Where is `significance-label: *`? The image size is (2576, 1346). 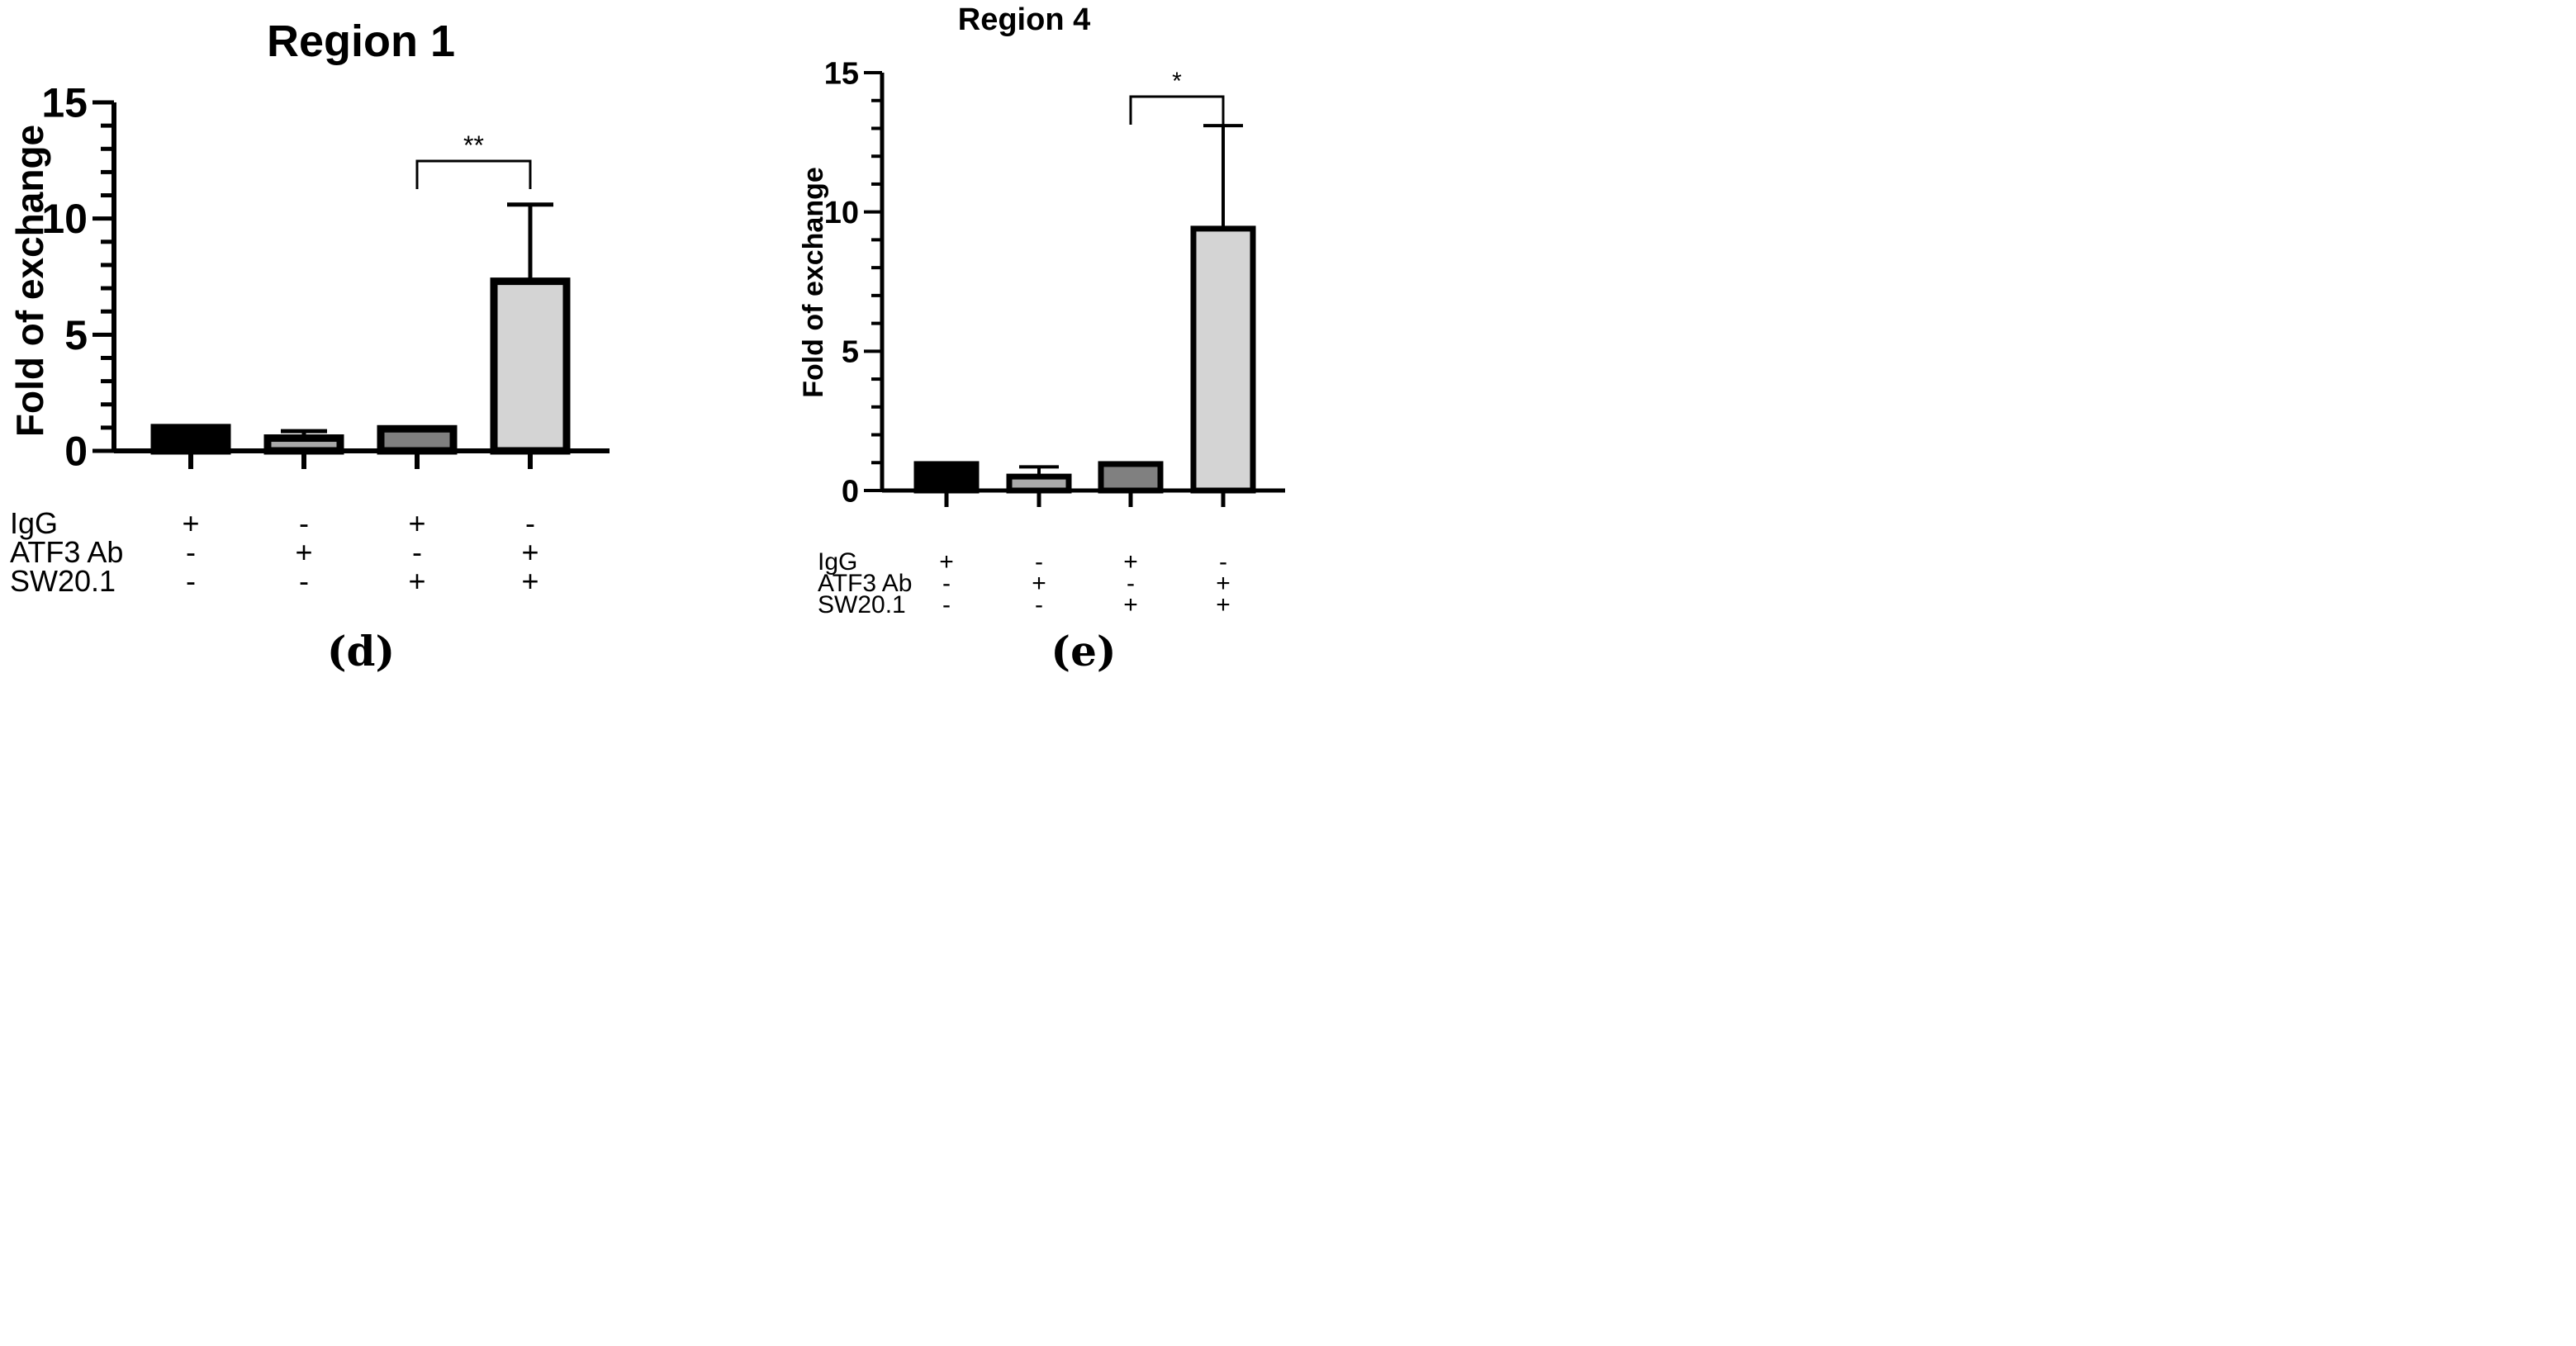
significance-label: * is located at coordinates (1177, 81).